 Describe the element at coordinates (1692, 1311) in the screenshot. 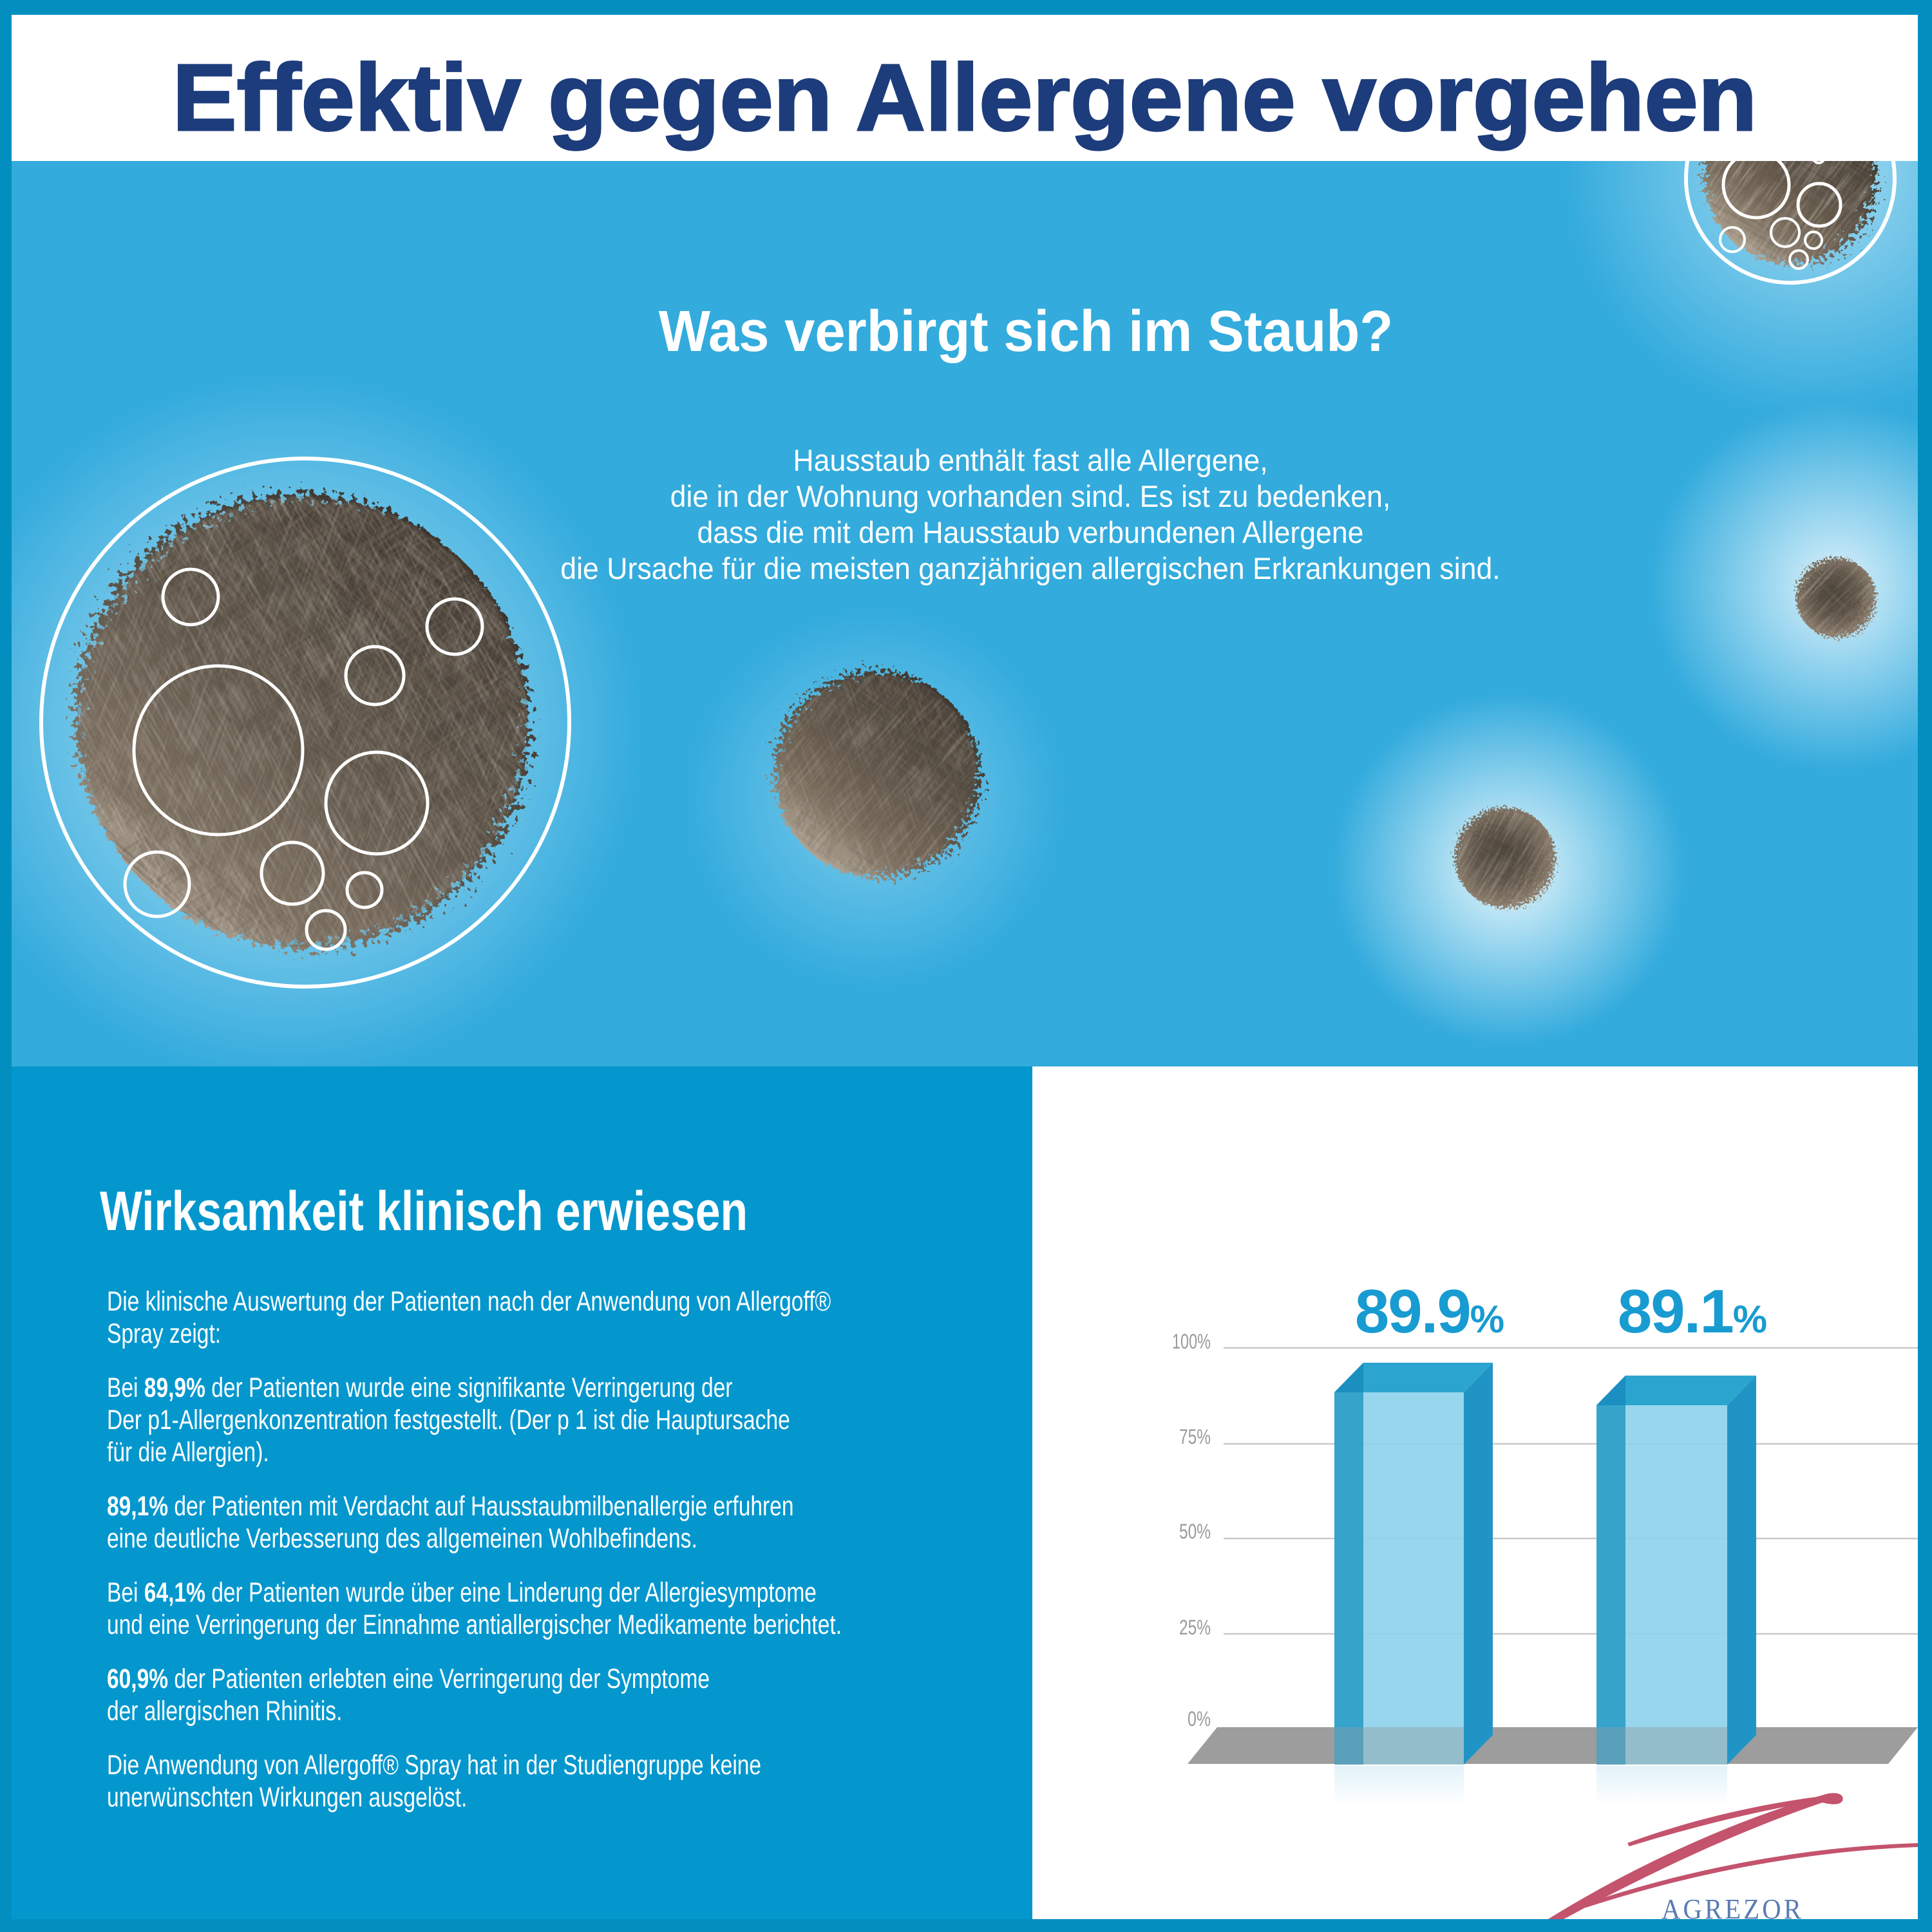

I see `svg-text: 89.1%` at that location.